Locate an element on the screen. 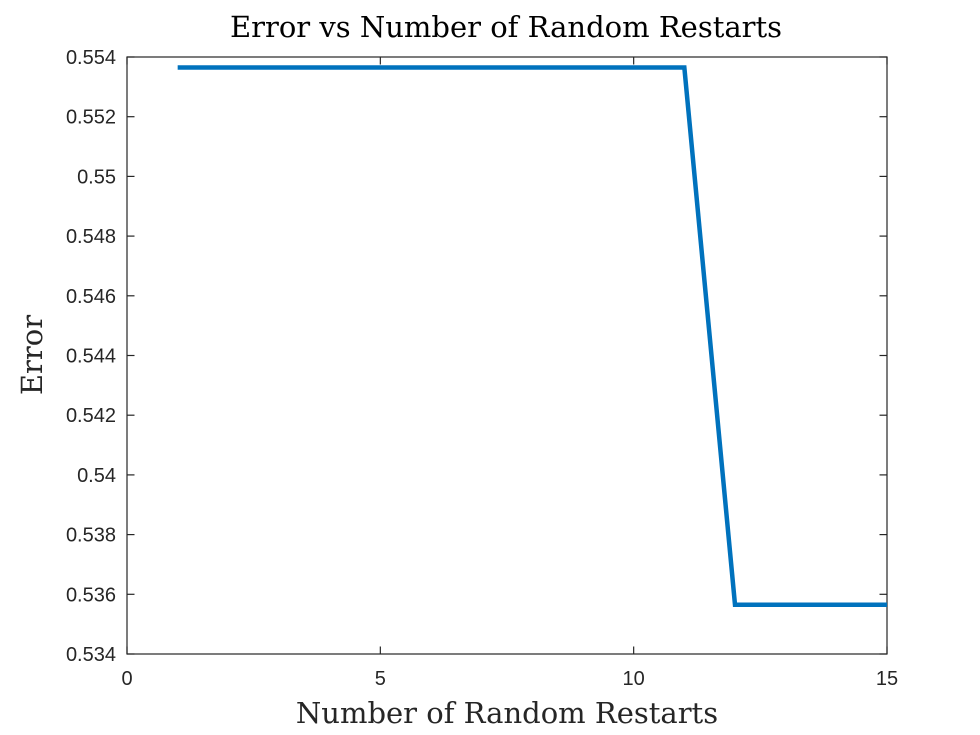 This screenshot has width=980, height=735. y-tick-label: 0.534 is located at coordinates (91, 655).